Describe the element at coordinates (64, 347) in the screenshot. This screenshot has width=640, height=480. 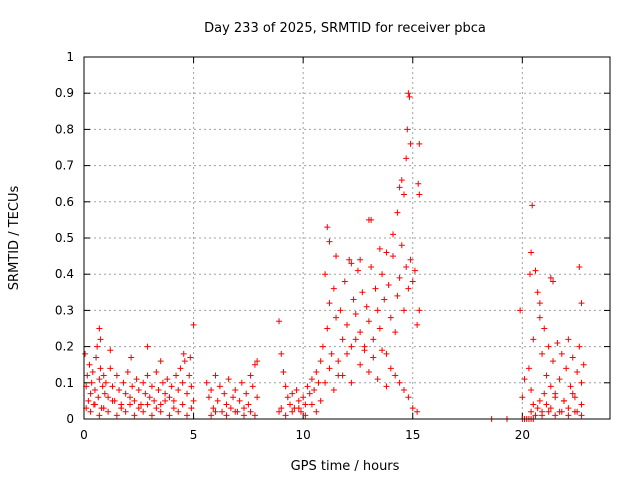
I see `y-tick-label: 0.2` at that location.